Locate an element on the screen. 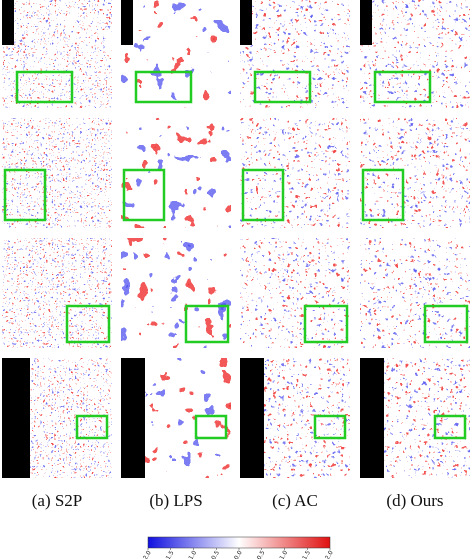 The height and width of the screenshot is (559, 474). tick-label: 2.0 is located at coordinates (329, 554).